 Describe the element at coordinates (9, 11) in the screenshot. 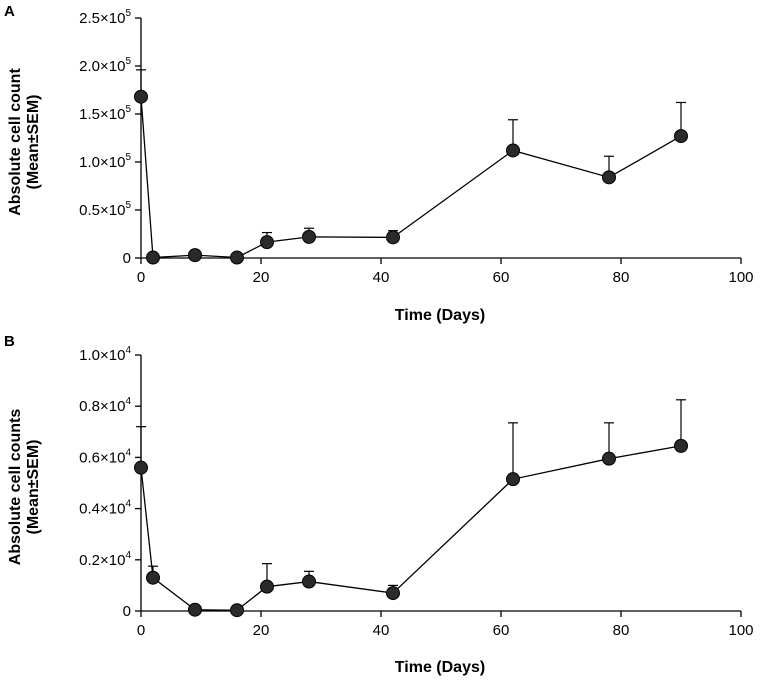

I see `panel-label: A` at that location.